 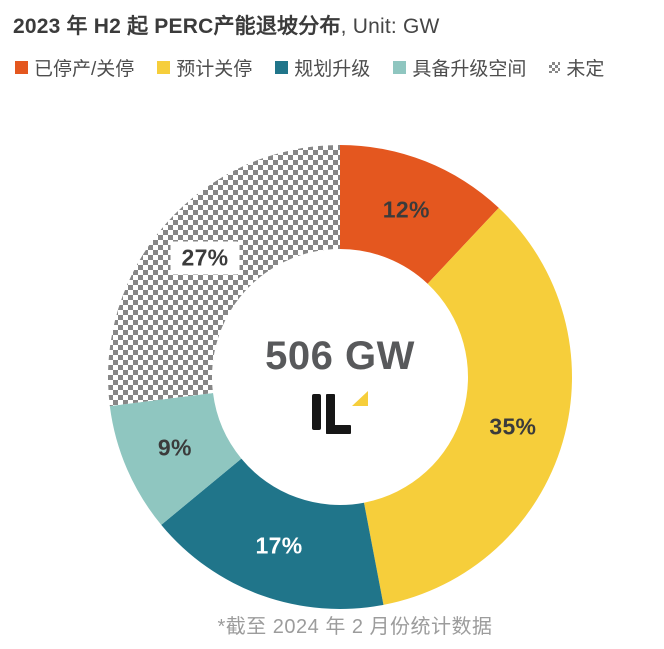 I want to click on legend-label: 未定, so click(x=585, y=69).